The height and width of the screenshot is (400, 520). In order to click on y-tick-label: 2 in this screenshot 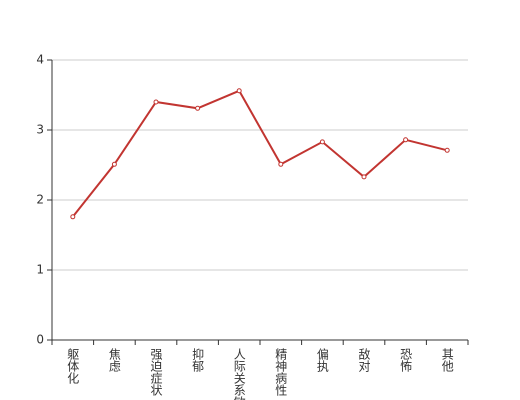, I will do `click(40, 200)`.